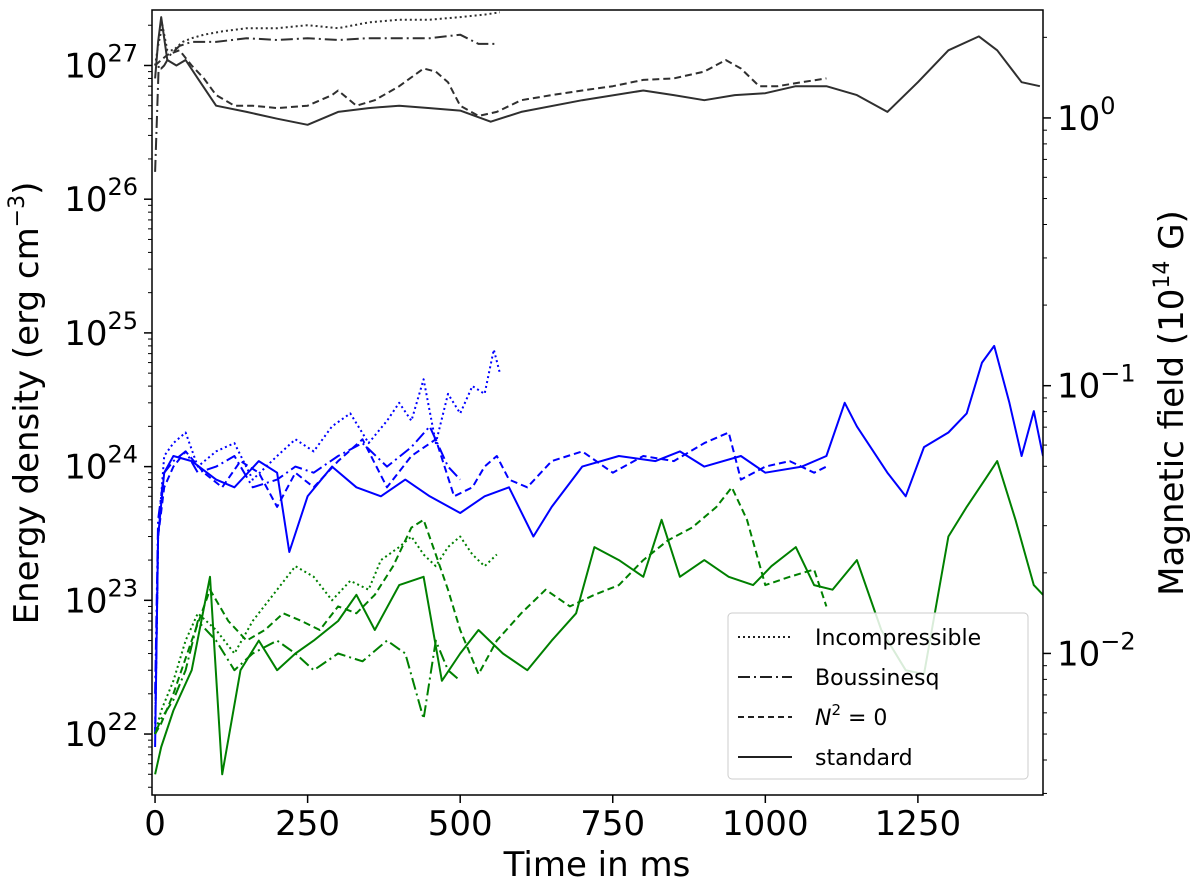 The width and height of the screenshot is (1200, 892). I want to click on y-left-tick-label: 1027, so click(101, 62).